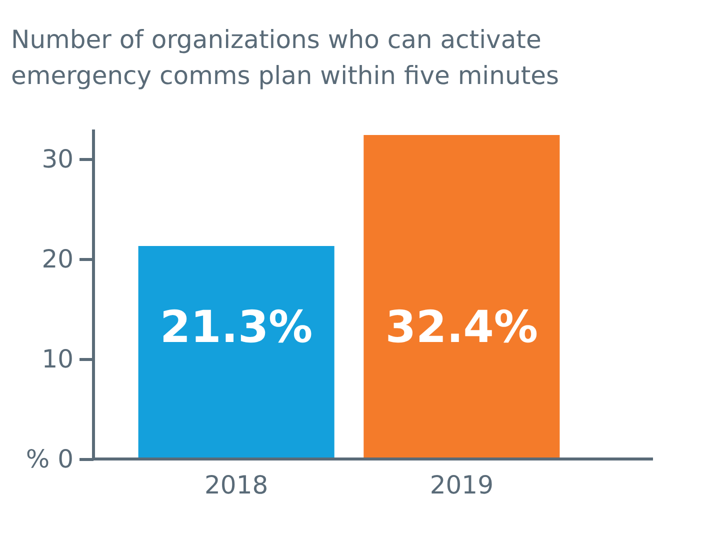  Describe the element at coordinates (58, 359) in the screenshot. I see `y-tick-label: 10` at that location.